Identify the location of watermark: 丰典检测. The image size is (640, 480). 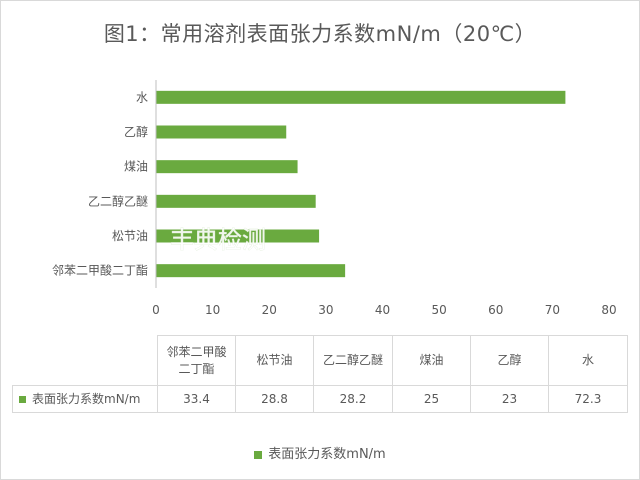
(218, 240).